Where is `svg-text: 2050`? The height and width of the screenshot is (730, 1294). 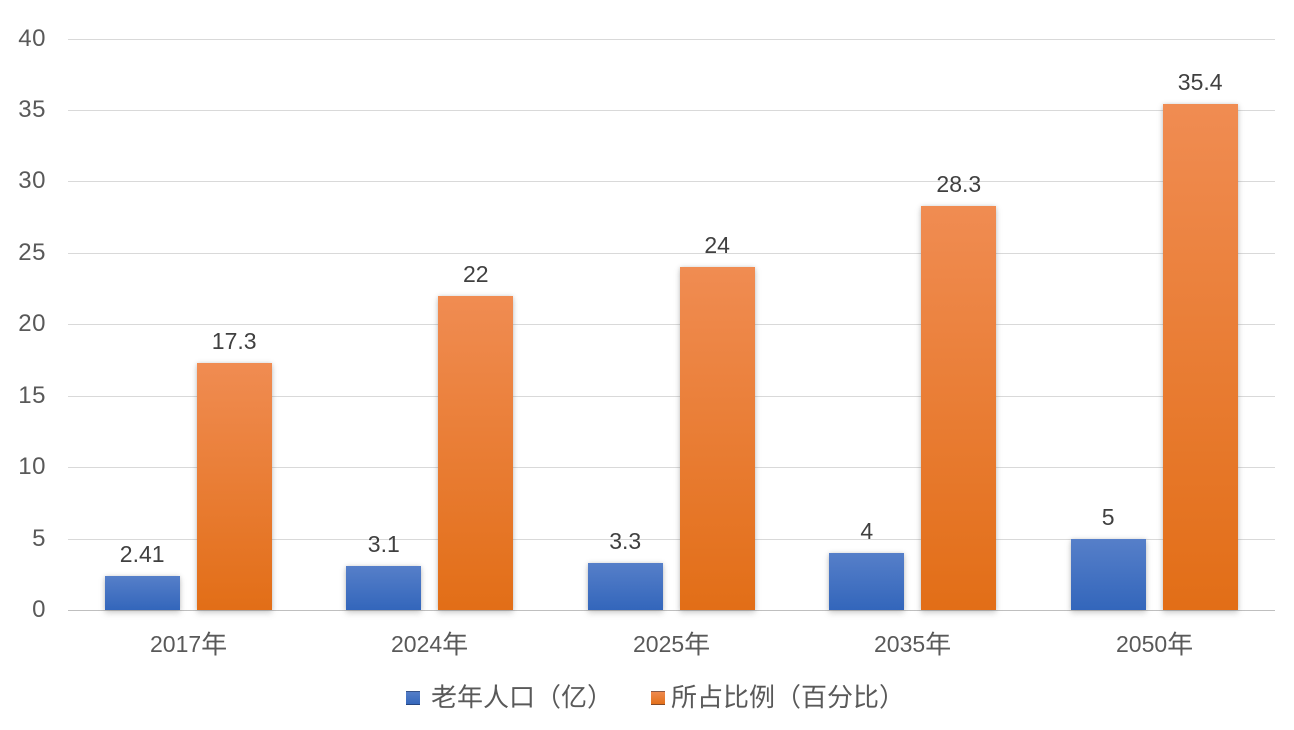 svg-text: 2050 is located at coordinates (1141, 644).